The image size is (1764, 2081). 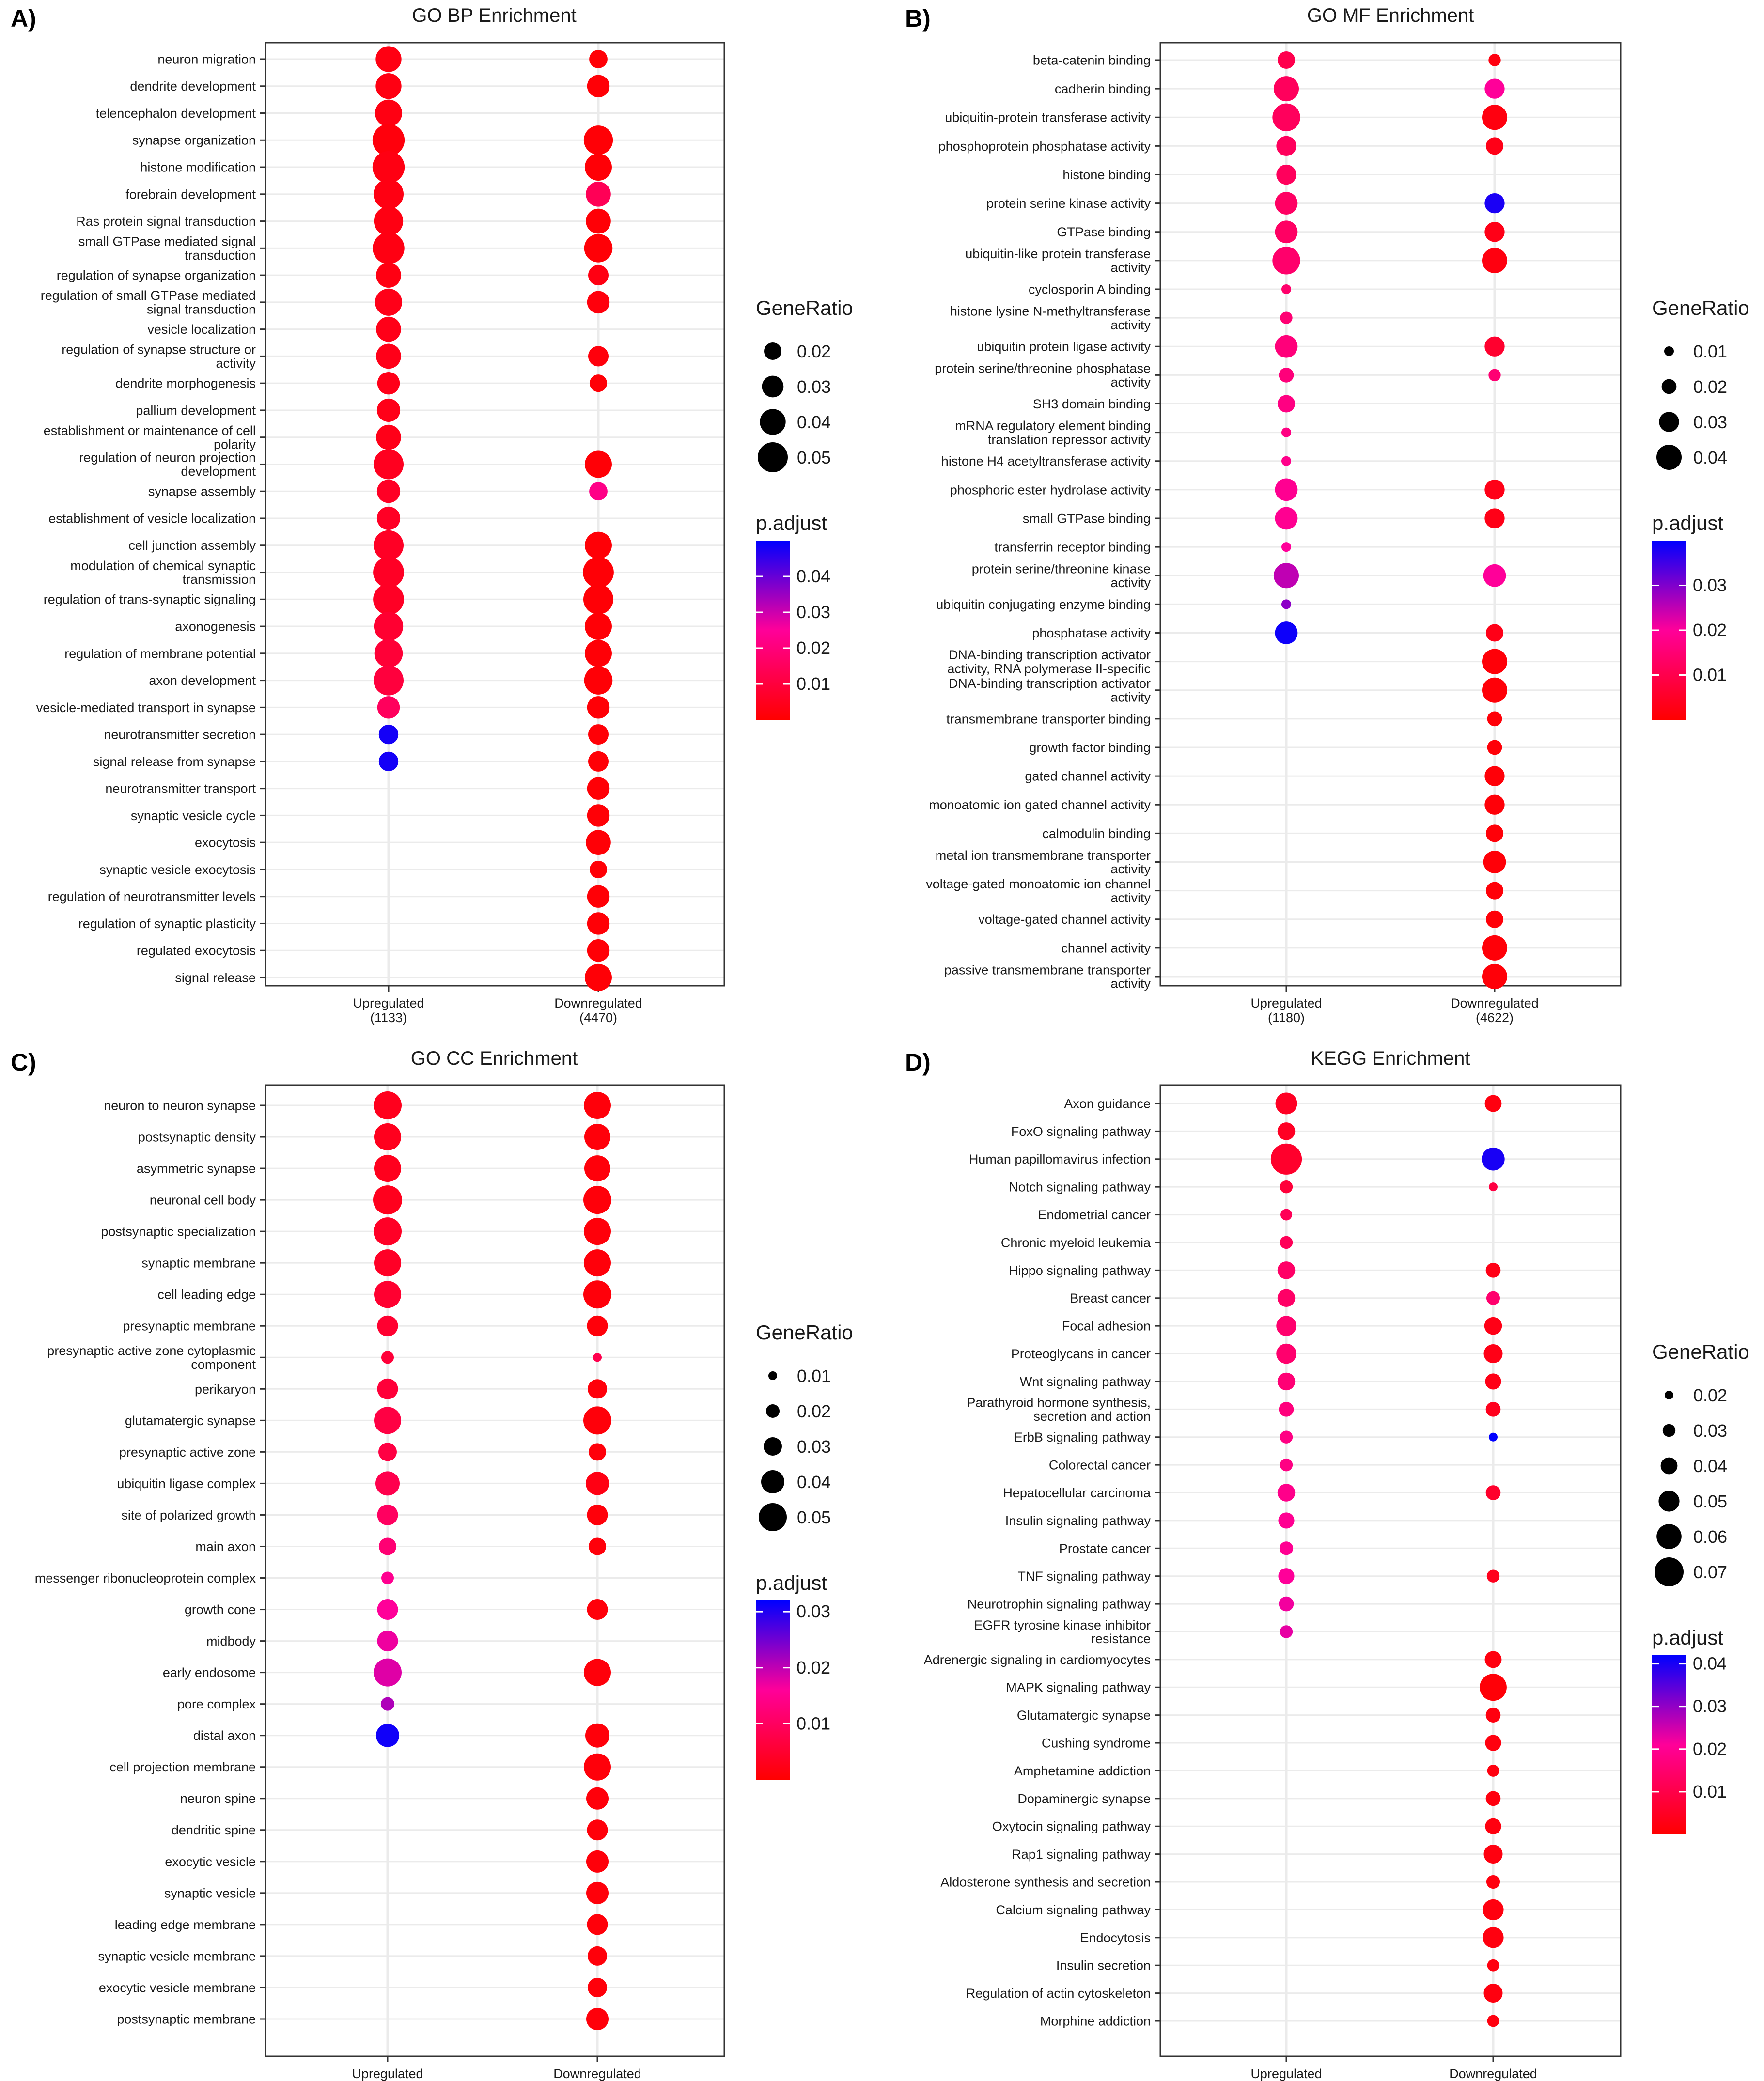 I want to click on y-tick-label: telencephalon development, so click(x=176, y=114).